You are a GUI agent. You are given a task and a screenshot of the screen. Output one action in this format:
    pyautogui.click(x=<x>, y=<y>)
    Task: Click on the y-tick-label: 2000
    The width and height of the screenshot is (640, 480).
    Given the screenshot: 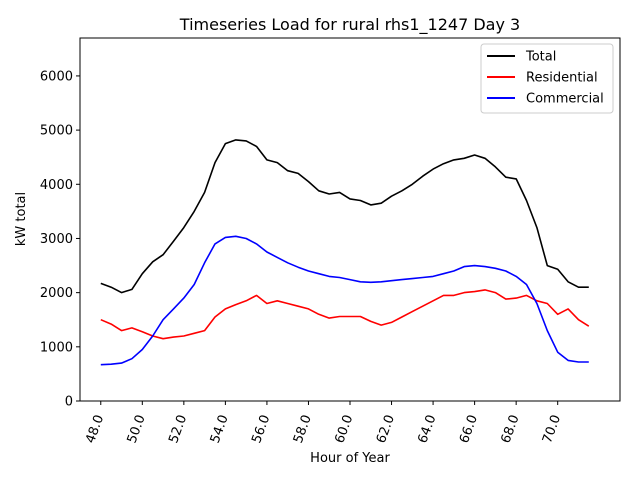 What is the action you would take?
    pyautogui.click(x=56, y=293)
    